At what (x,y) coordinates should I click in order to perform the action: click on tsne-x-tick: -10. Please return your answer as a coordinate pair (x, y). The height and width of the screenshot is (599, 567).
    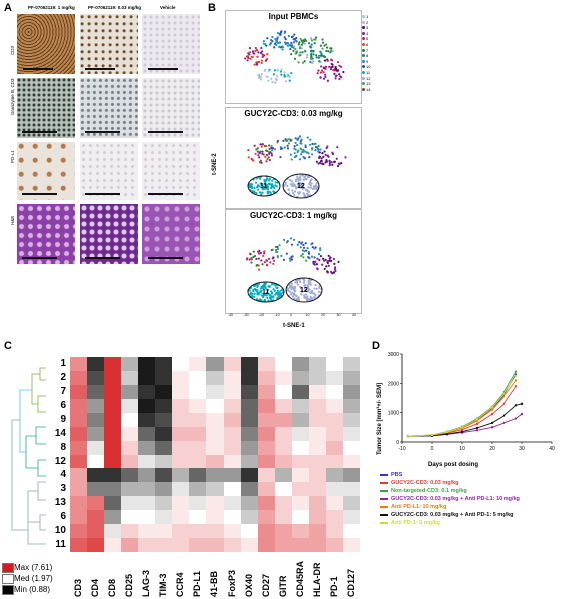
    Looking at the image, I should click on (277, 315).